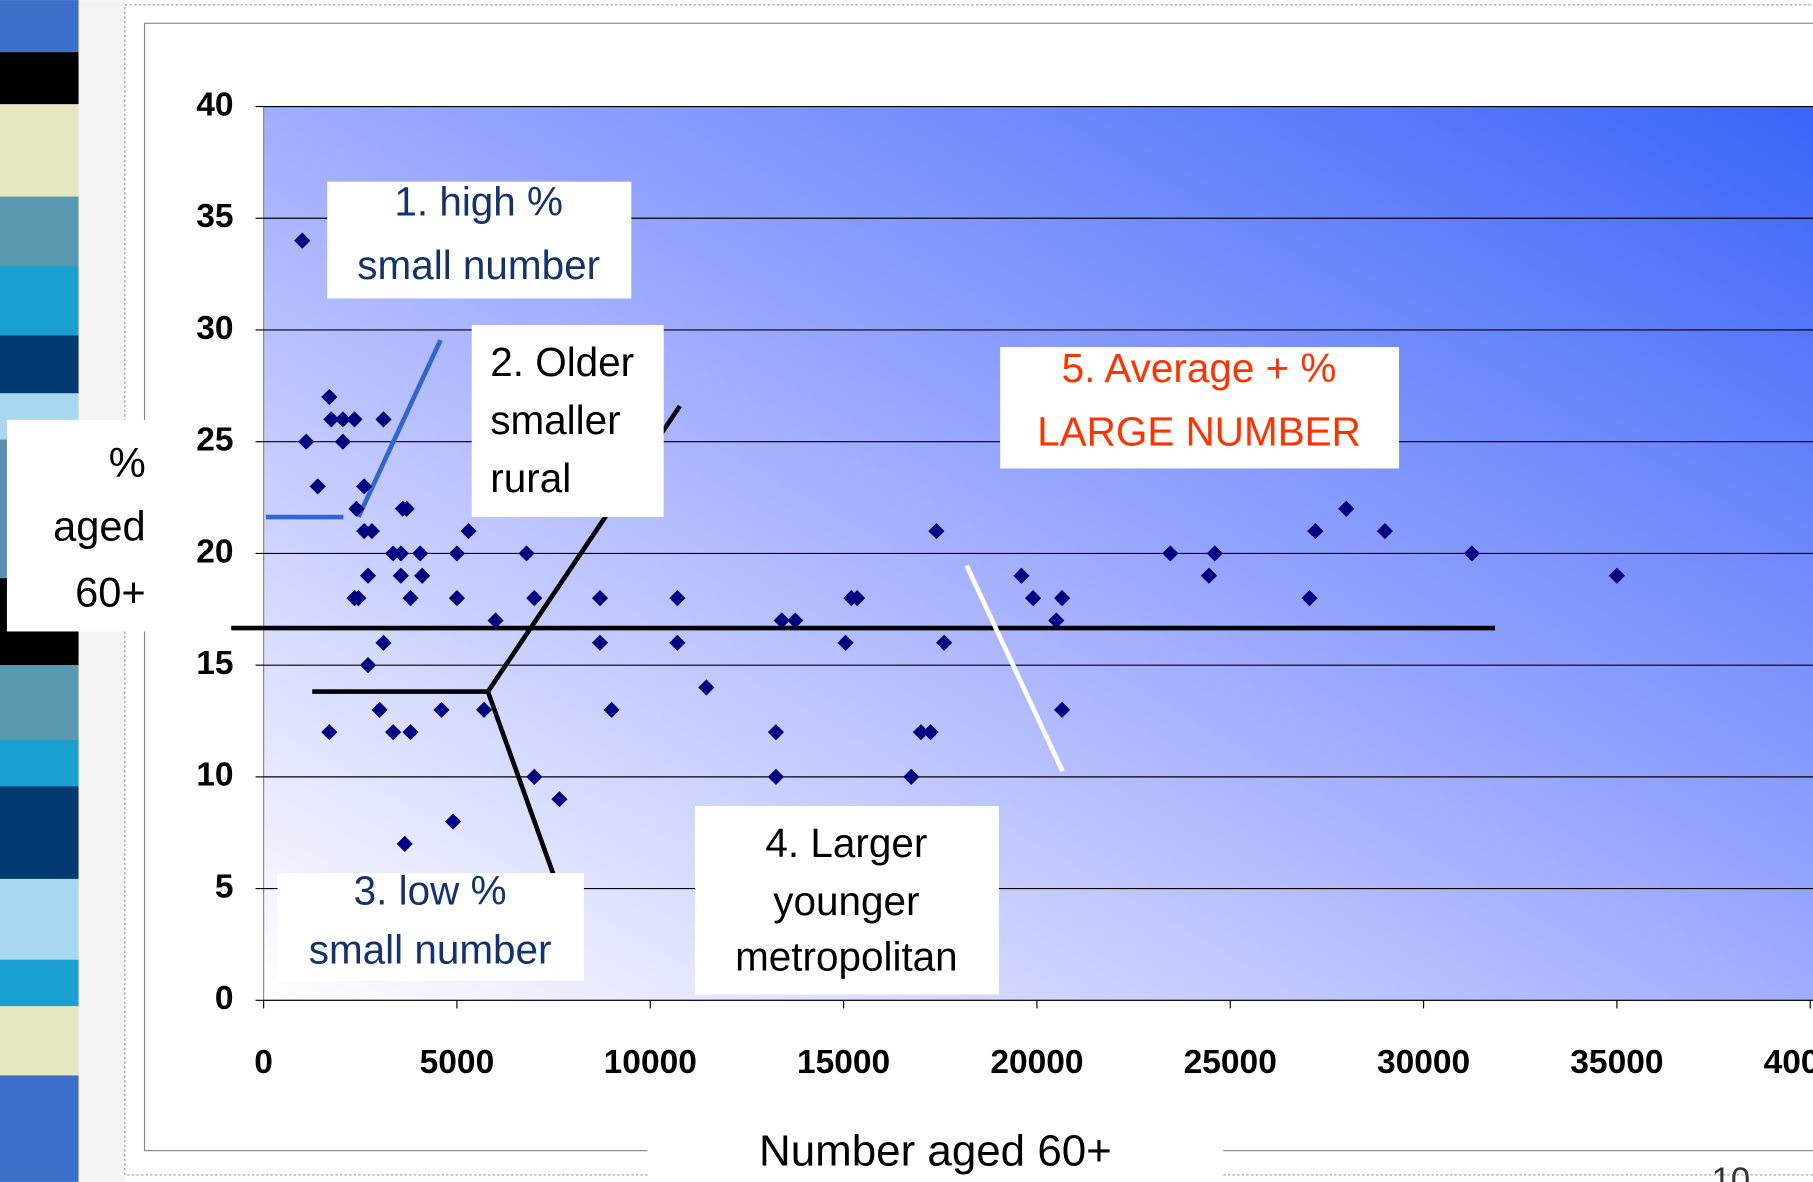 The height and width of the screenshot is (1182, 1813). I want to click on x-tick-label: 30000, so click(1423, 1062).